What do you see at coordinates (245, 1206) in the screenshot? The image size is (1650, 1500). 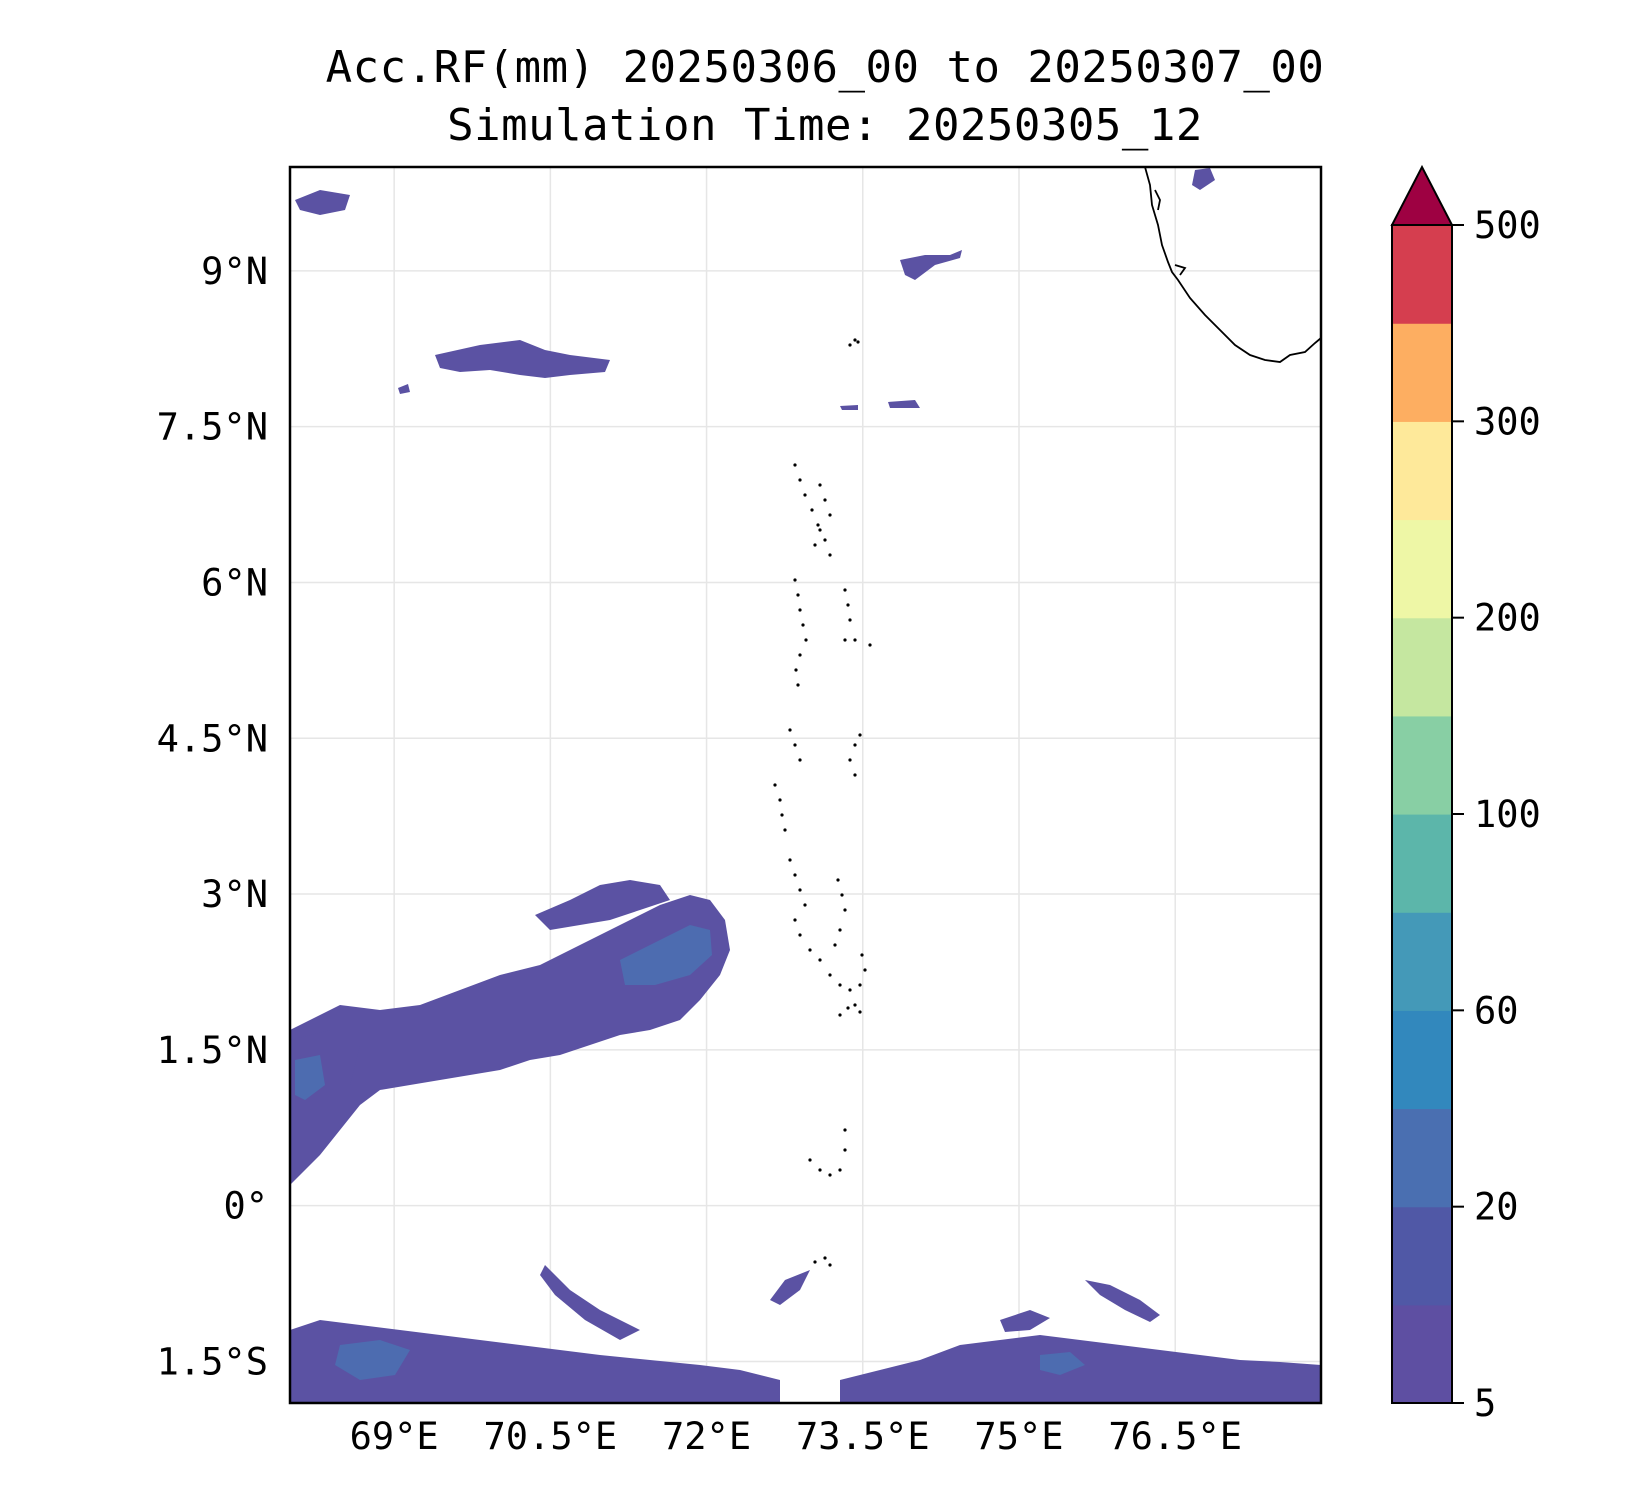 I see `lat-tick-label: 0°` at bounding box center [245, 1206].